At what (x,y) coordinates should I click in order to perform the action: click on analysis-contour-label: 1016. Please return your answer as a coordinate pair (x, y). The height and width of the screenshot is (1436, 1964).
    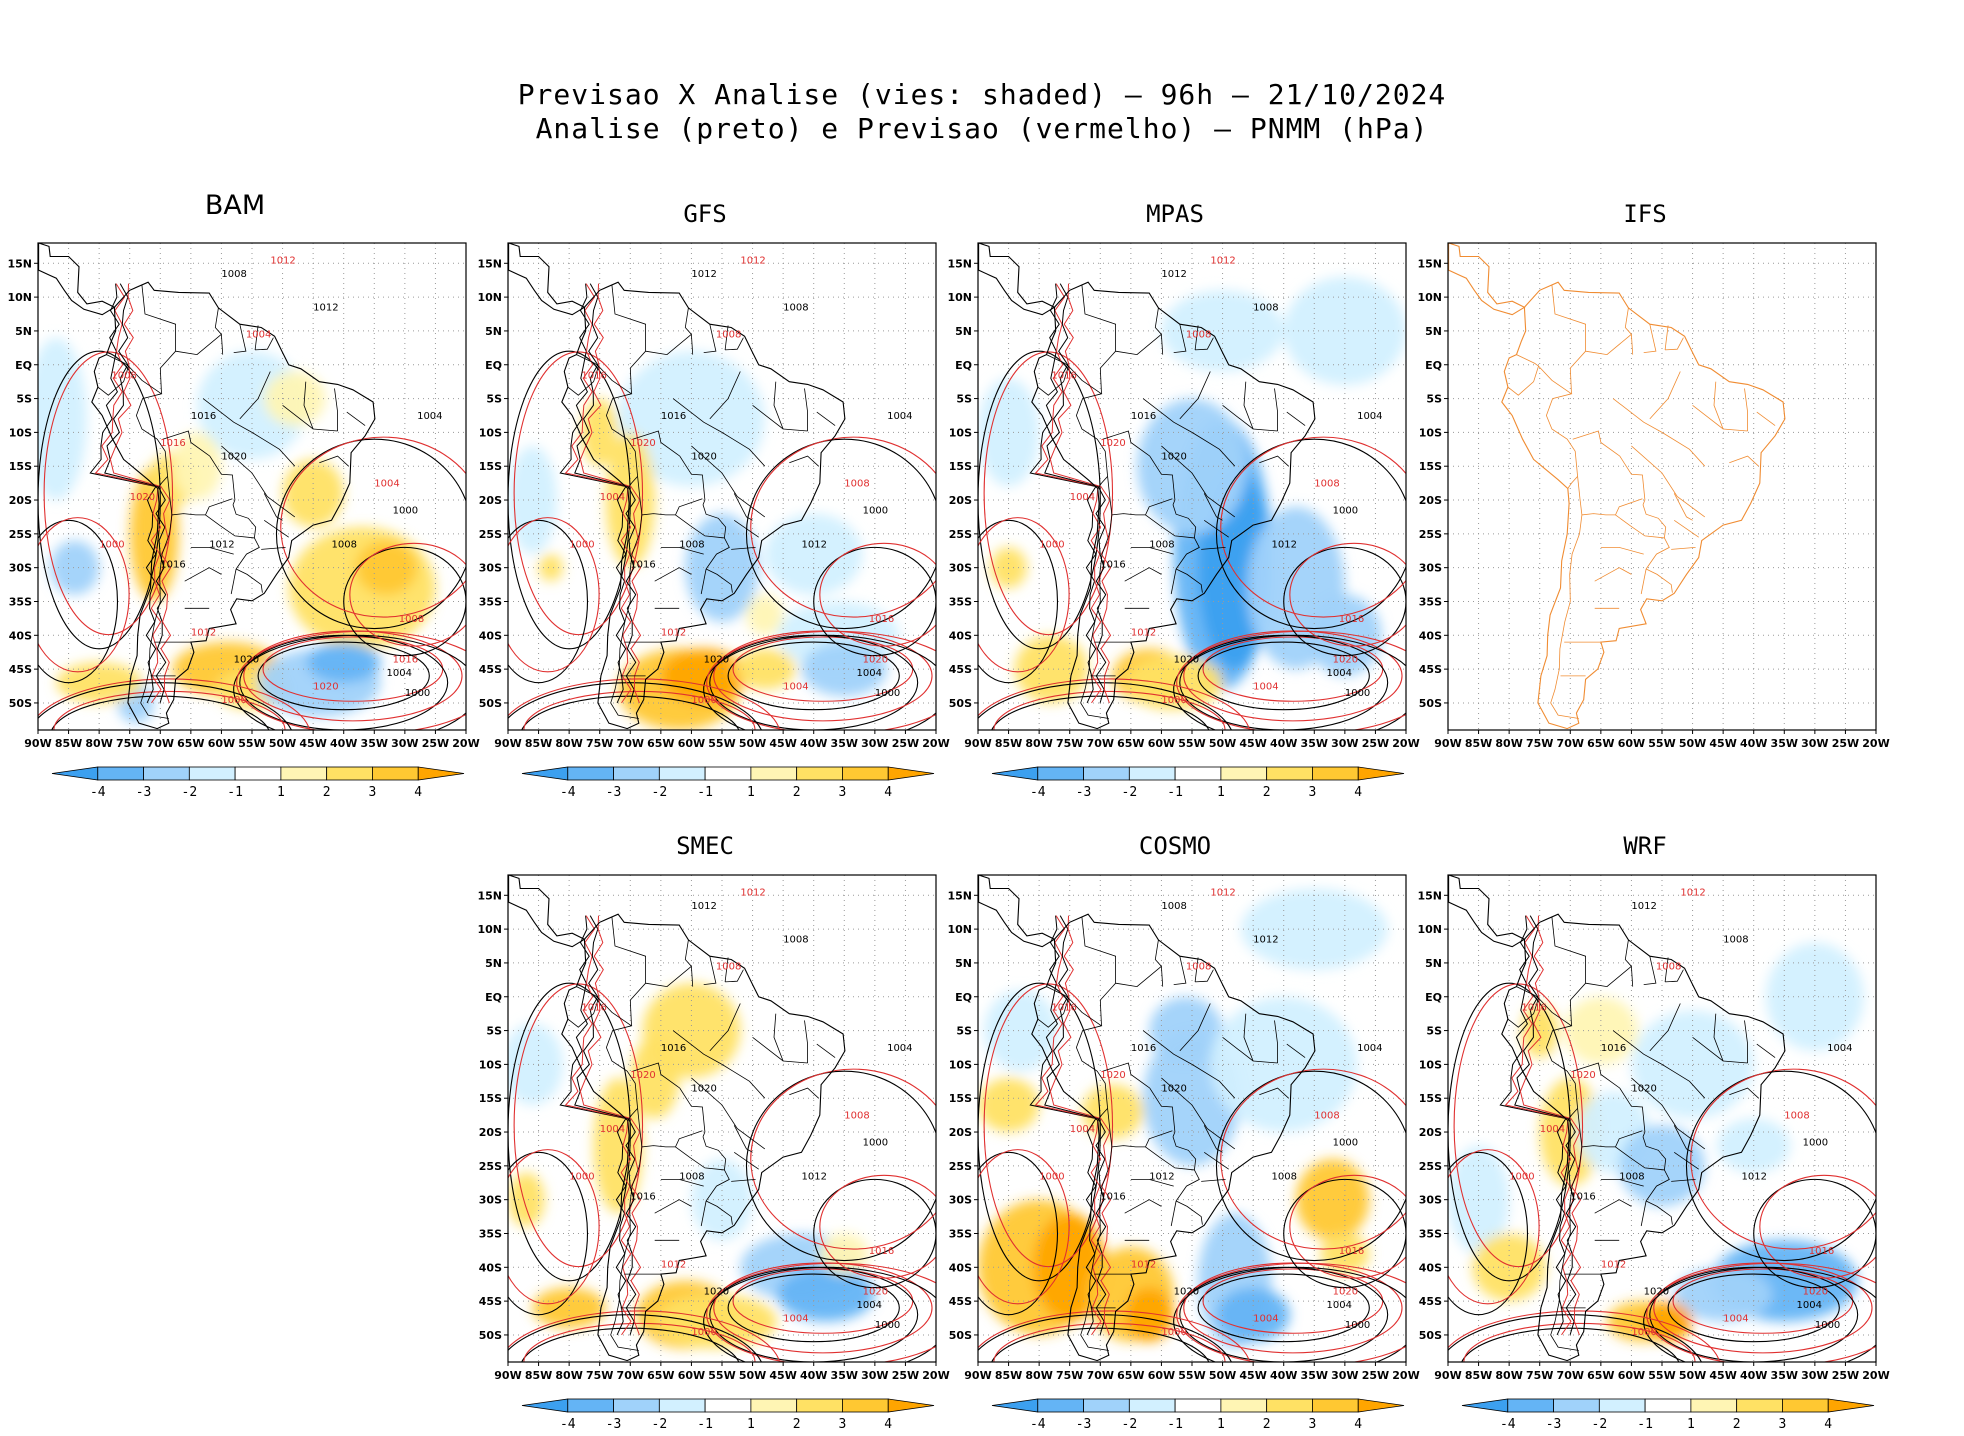
    Looking at the image, I should click on (203, 416).